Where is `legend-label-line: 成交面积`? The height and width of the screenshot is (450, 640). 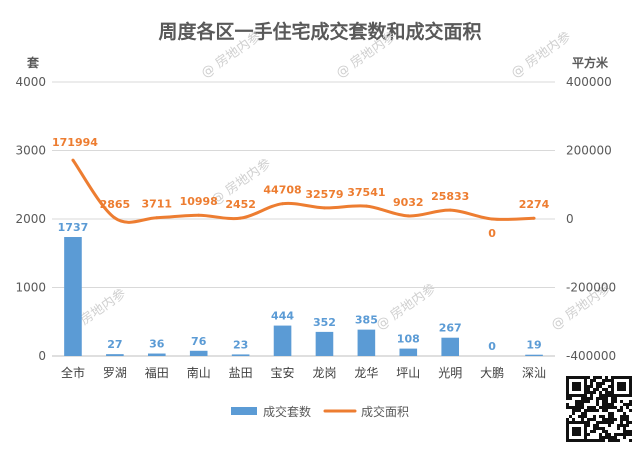 legend-label-line: 成交面积 is located at coordinates (385, 411).